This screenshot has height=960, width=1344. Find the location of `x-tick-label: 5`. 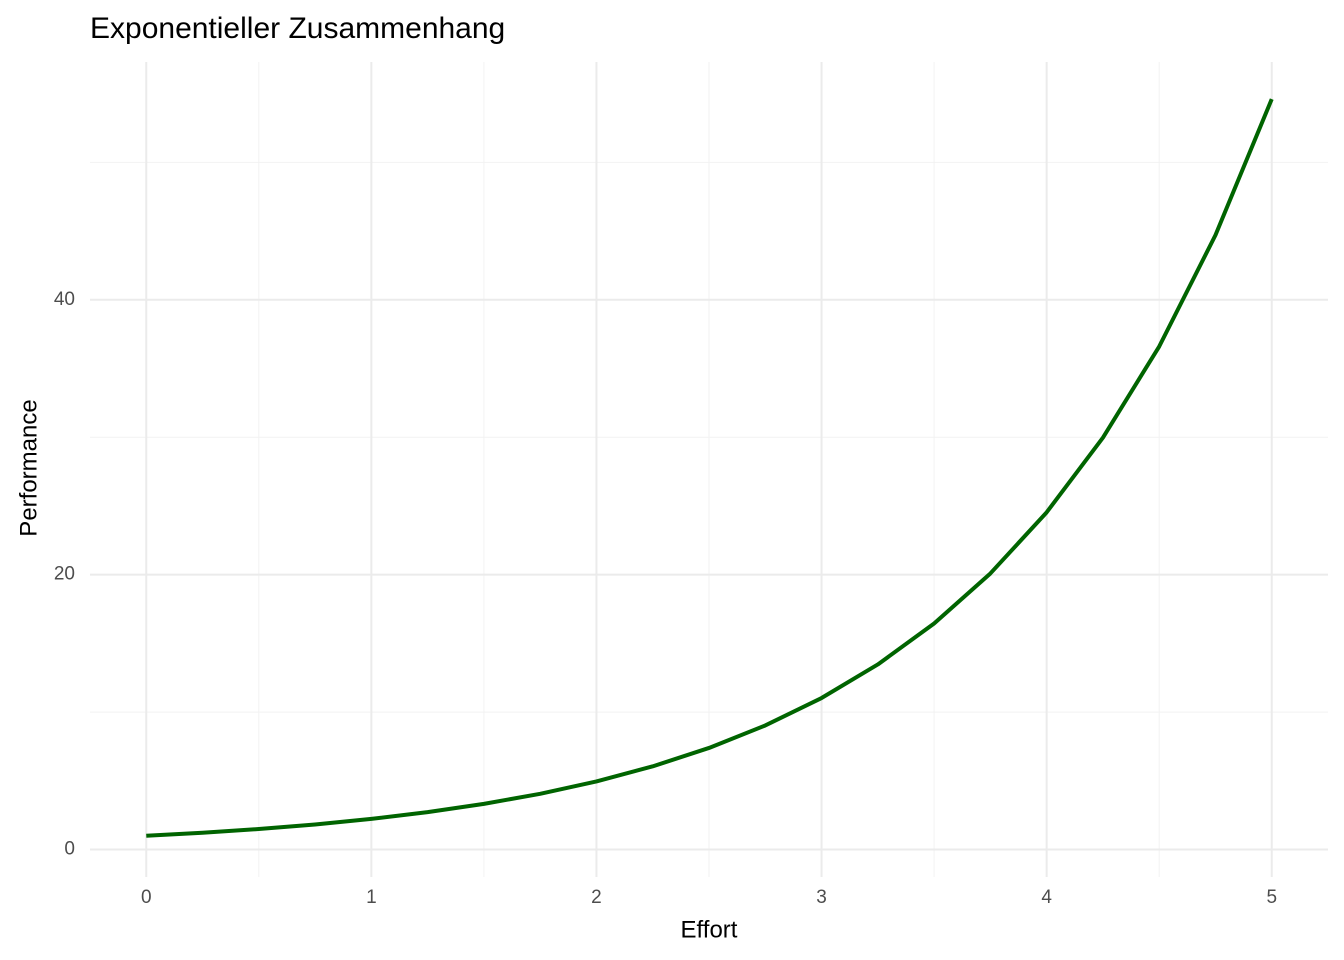

x-tick-label: 5 is located at coordinates (1271, 897).